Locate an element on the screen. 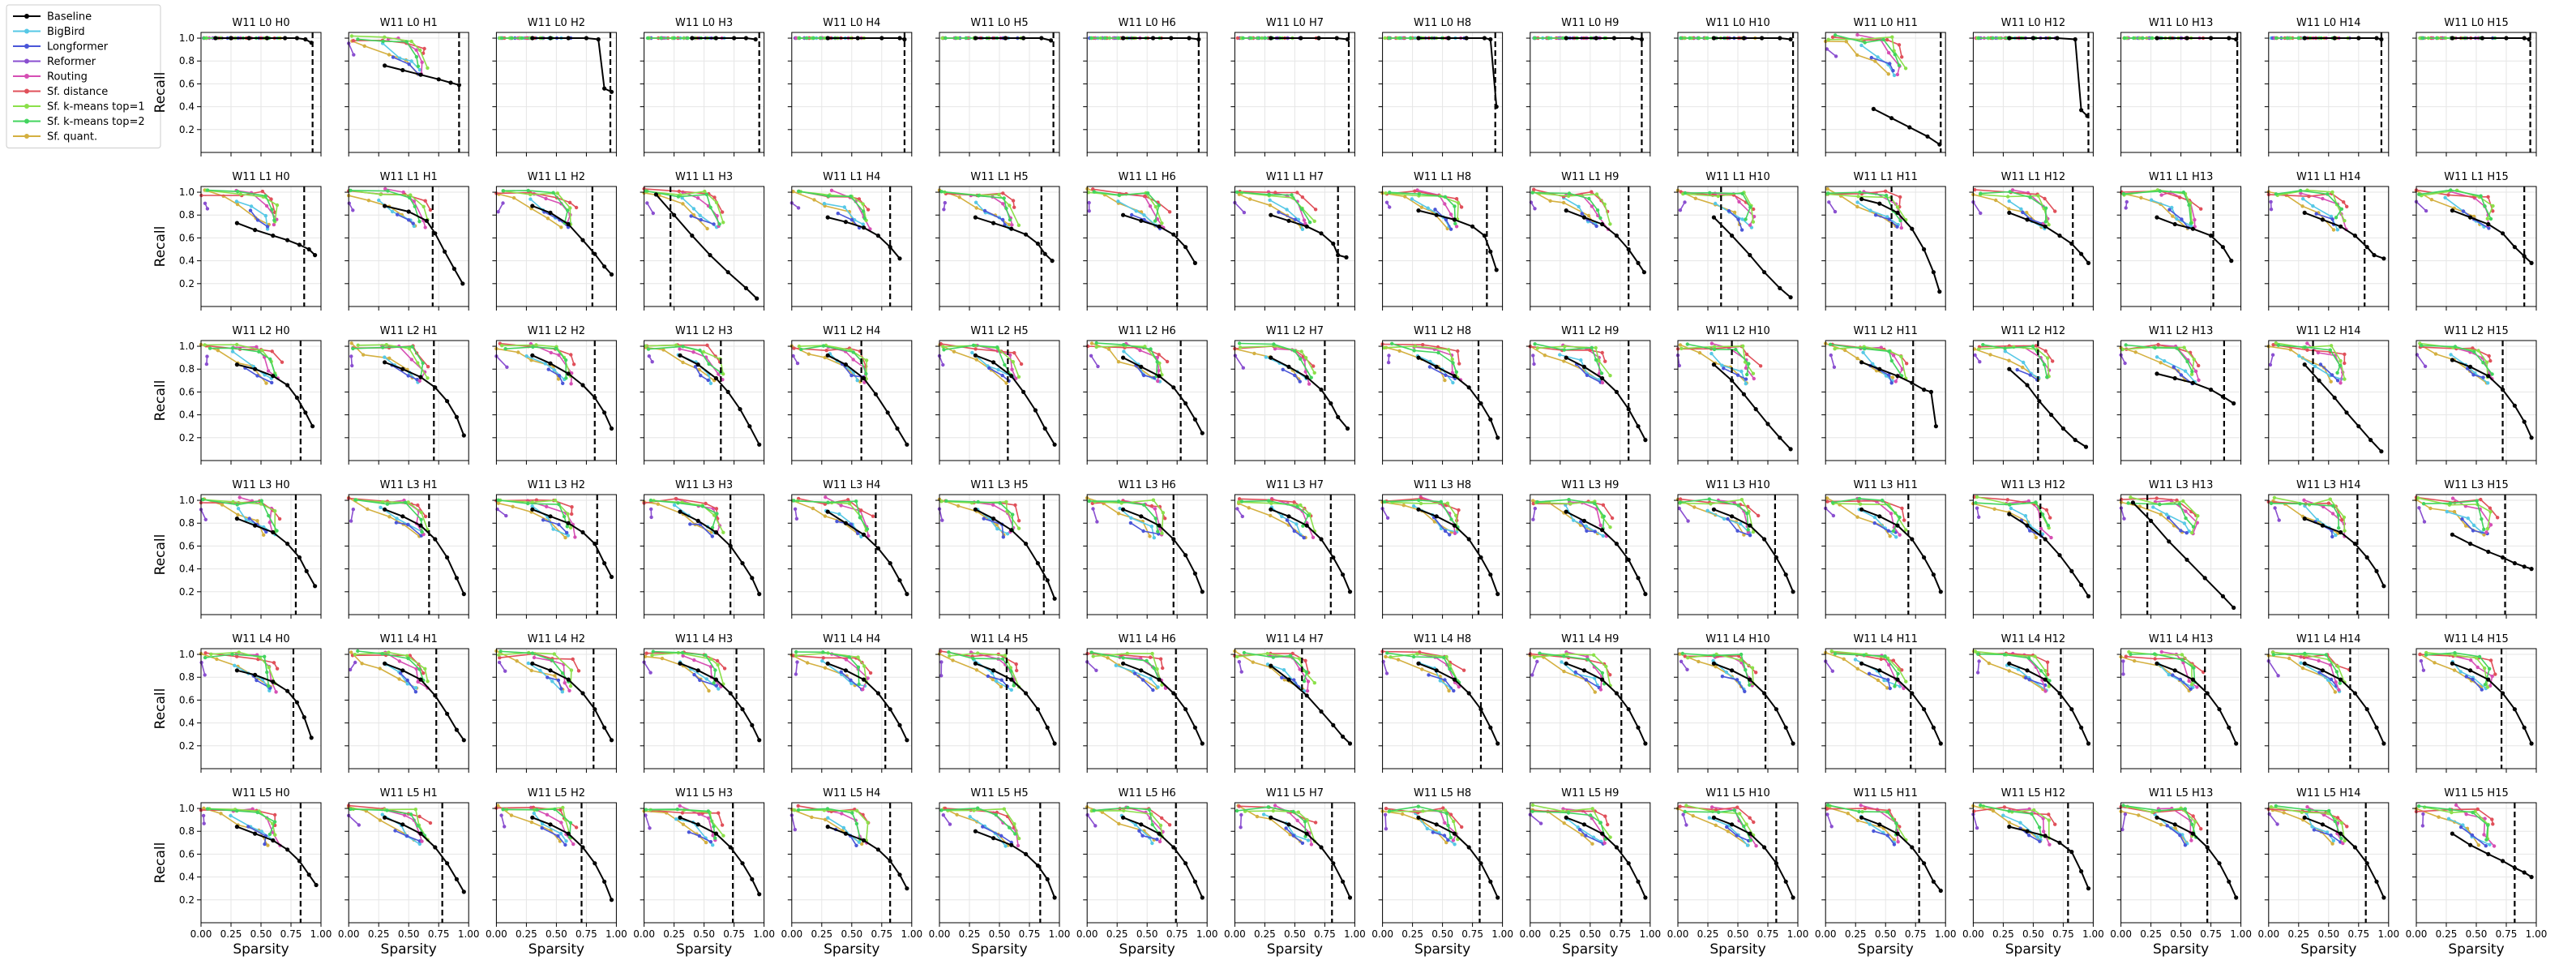  panel-title: W11 L3 H2 is located at coordinates (556, 485).